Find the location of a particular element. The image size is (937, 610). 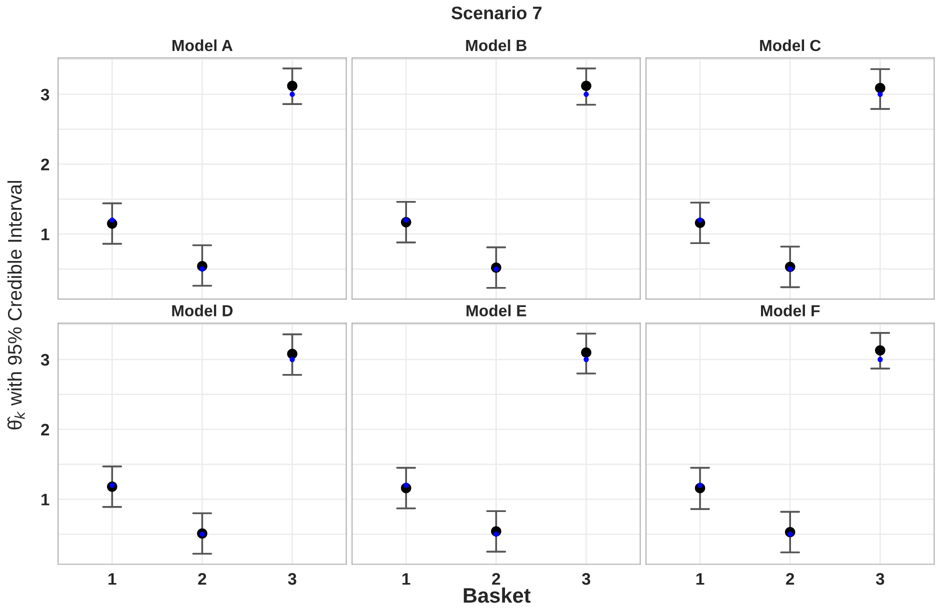

chart-title: Model F is located at coordinates (790, 310).